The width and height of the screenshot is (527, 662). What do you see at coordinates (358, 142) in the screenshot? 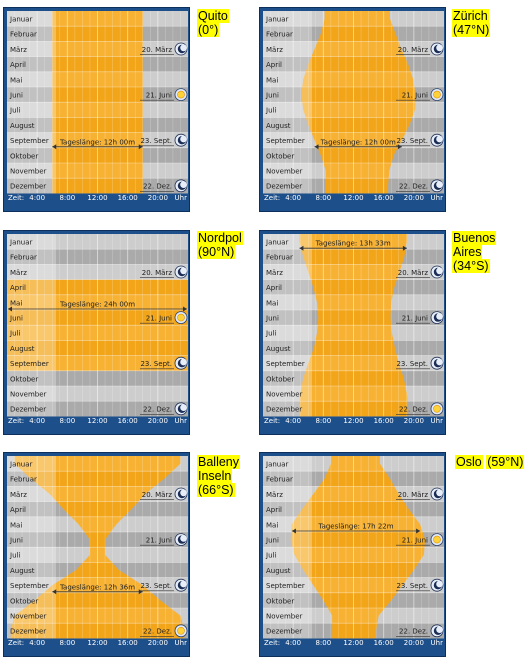
I see `day-length-label: Tageslänge: 12h 00m` at bounding box center [358, 142].